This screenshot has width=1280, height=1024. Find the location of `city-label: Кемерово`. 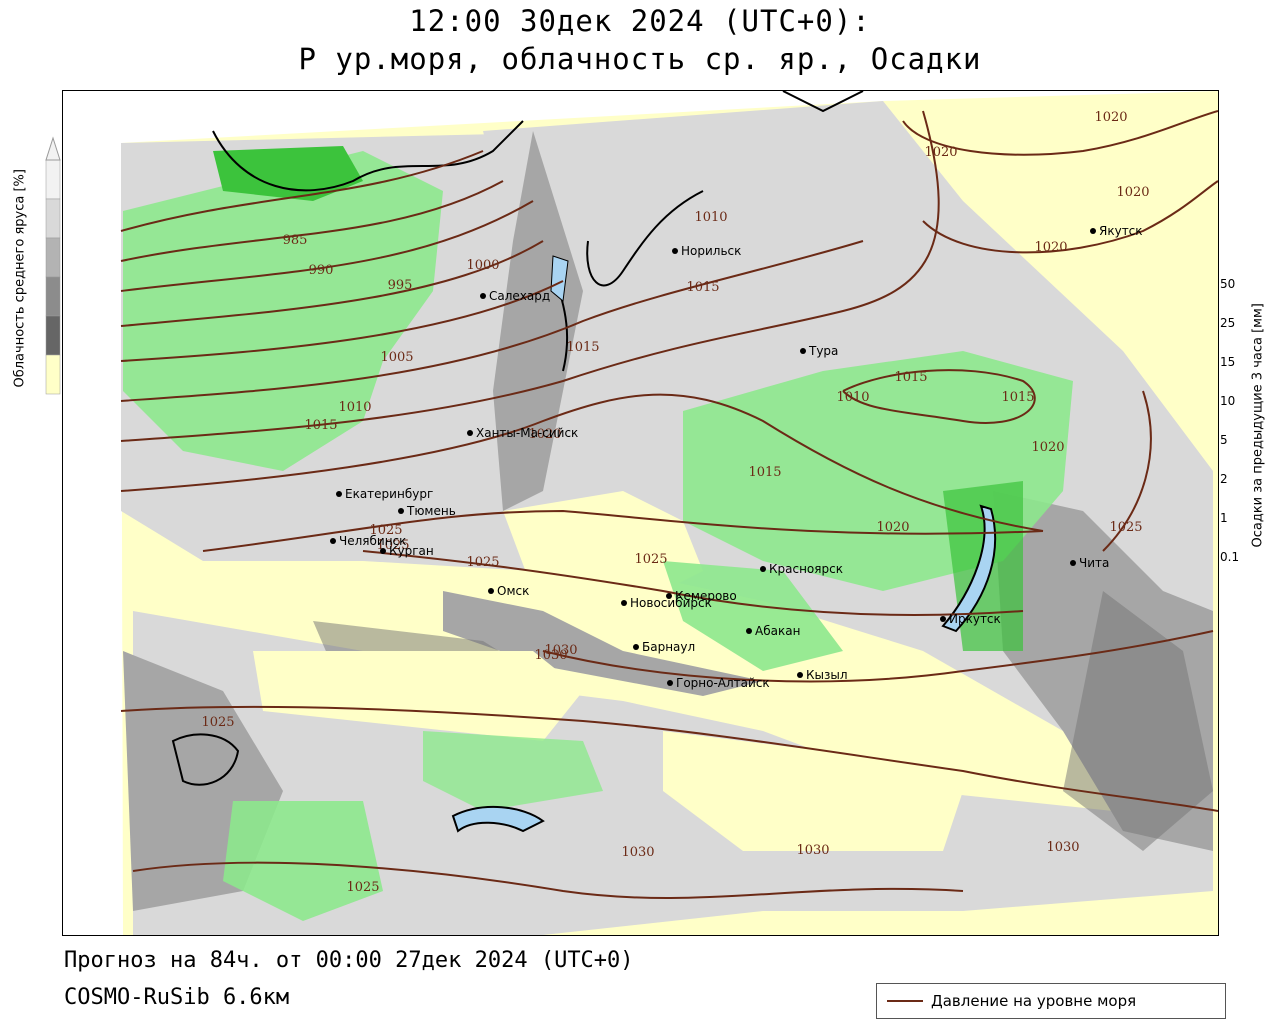

city-label: Кемерово is located at coordinates (706, 596).